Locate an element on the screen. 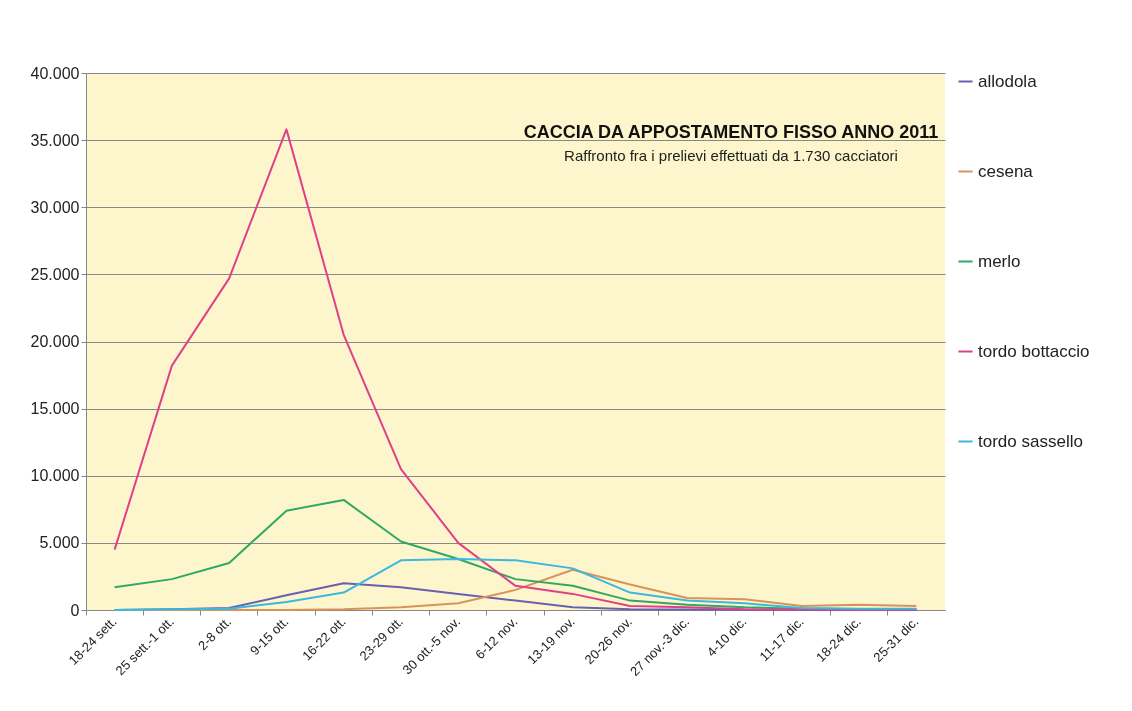  x-tick-label: 2-8 ott. is located at coordinates (214, 633).